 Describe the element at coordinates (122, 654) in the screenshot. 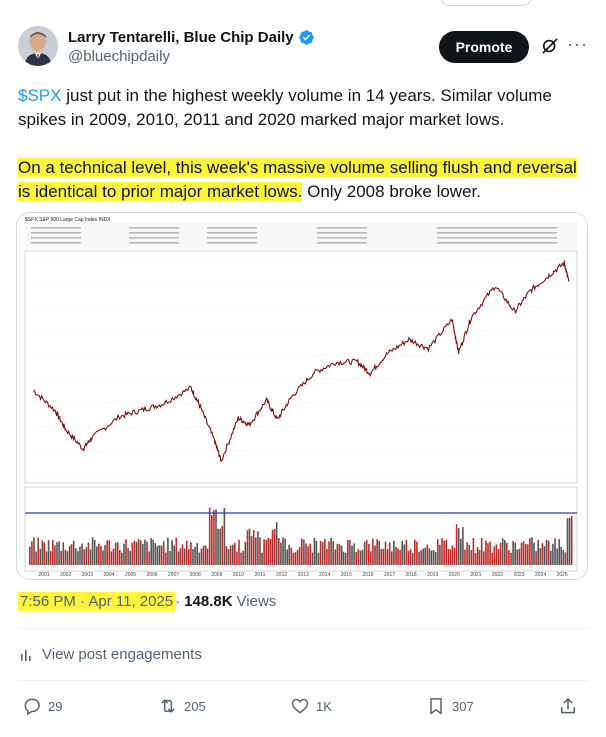

I see `view-engagements-label: View post engagements` at that location.